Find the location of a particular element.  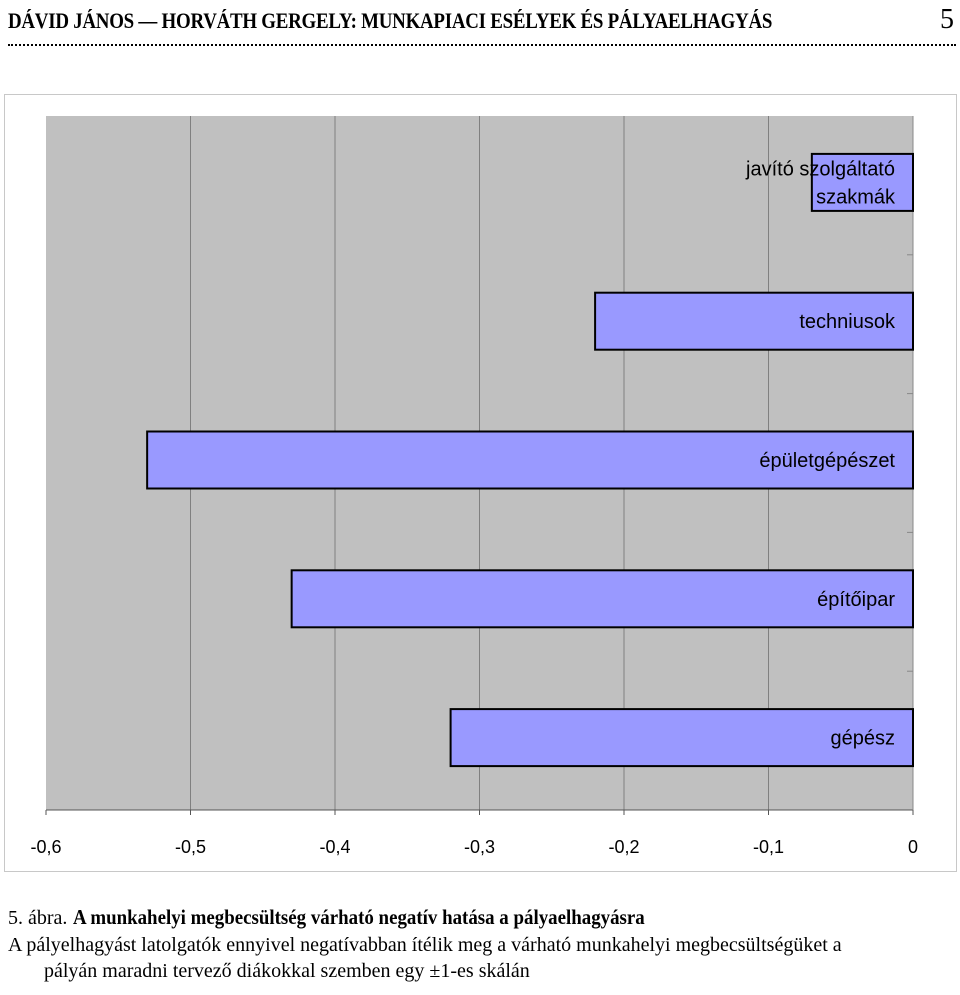

figure-label: 5. ábra. is located at coordinates (38, 918).